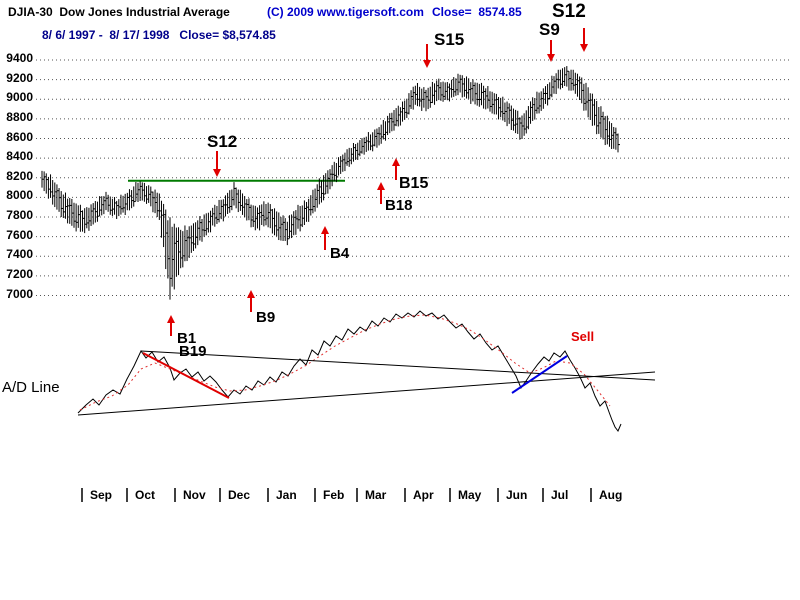 This screenshot has height=600, width=800. Describe the element at coordinates (31, 387) in the screenshot. I see `ad-line-label: A/D Line` at that location.